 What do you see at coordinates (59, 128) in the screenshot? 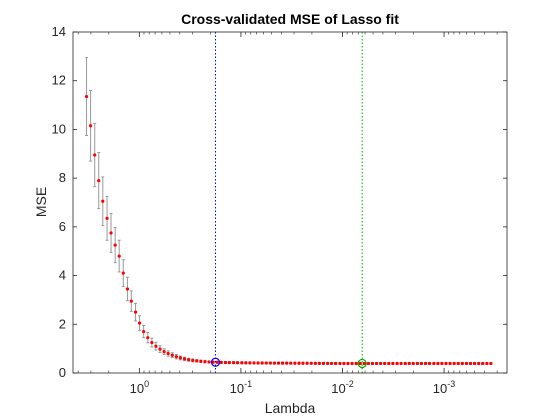
I see `y-tick-label: 10` at bounding box center [59, 128].